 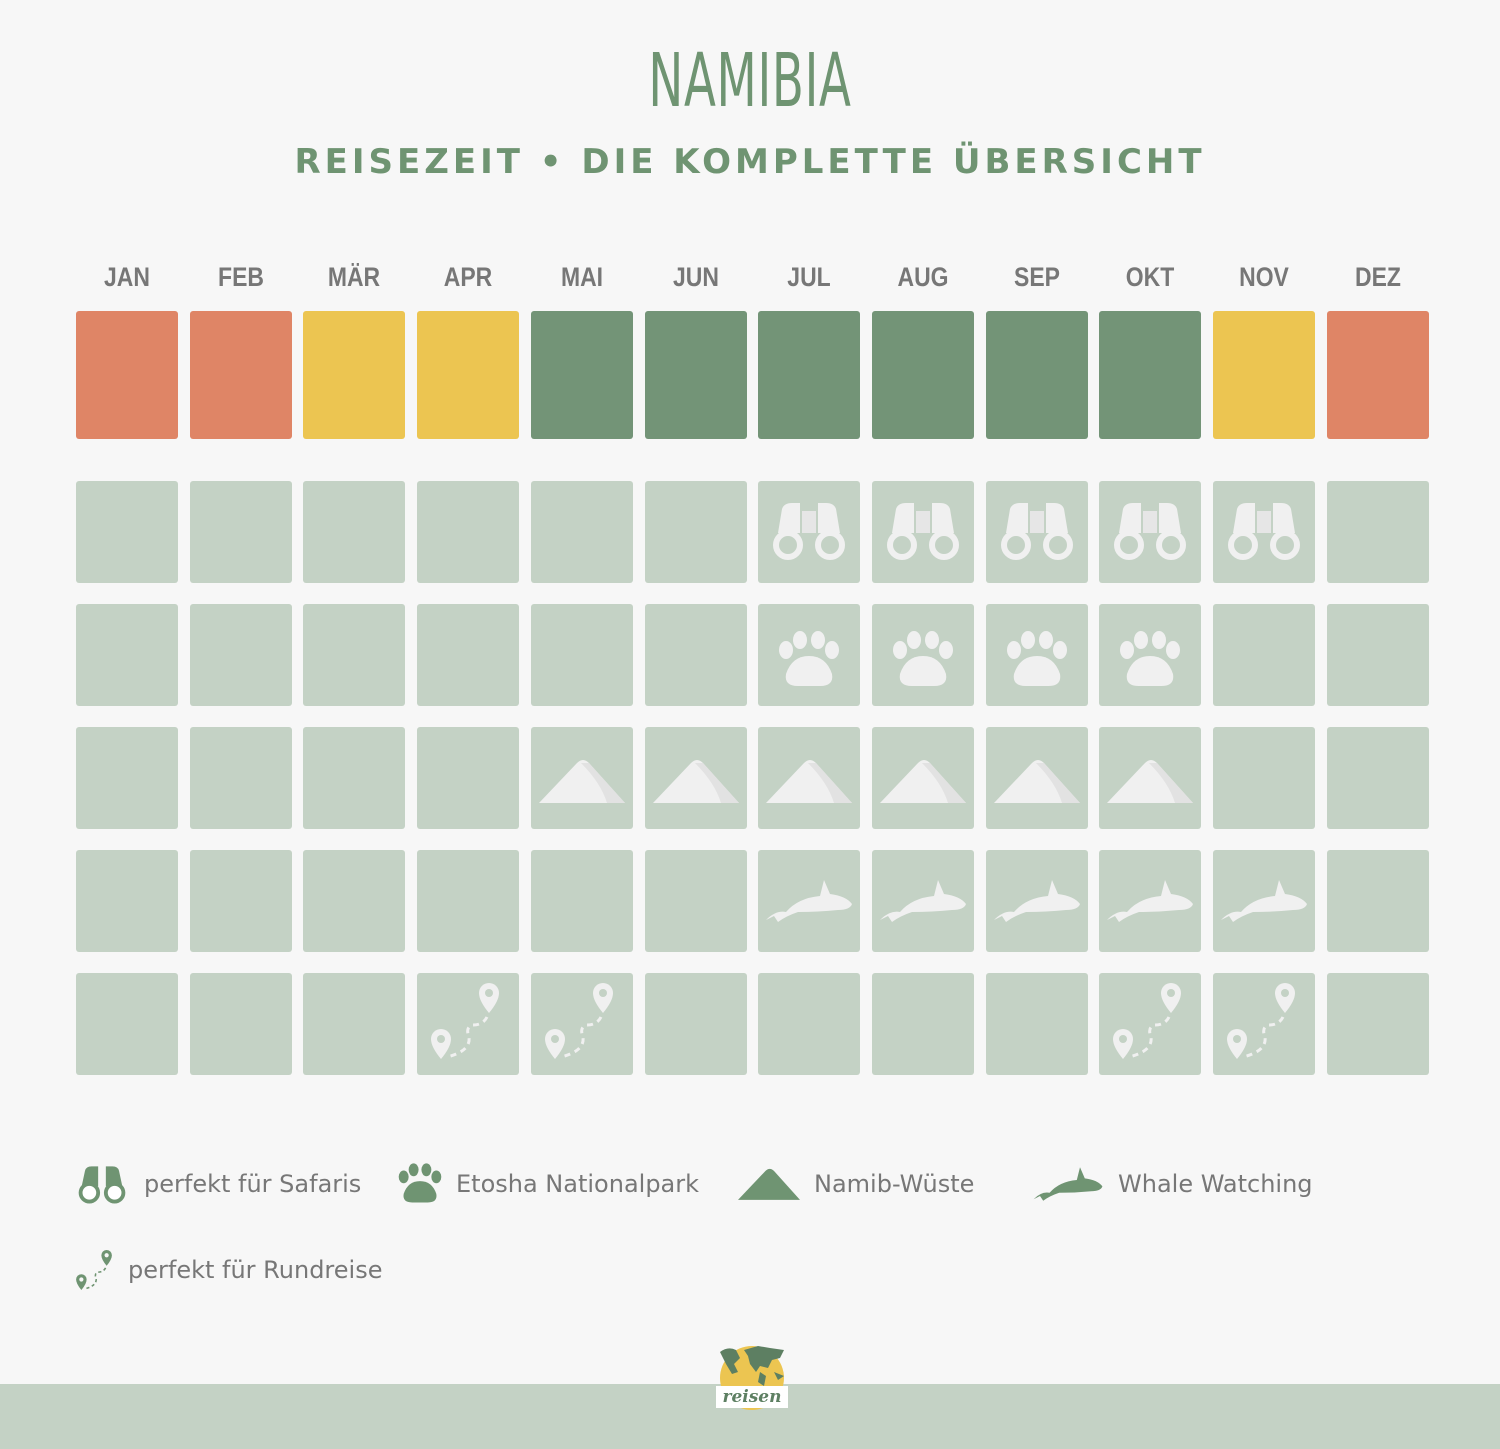 What do you see at coordinates (127, 277) in the screenshot?
I see `month-label: JAN` at bounding box center [127, 277].